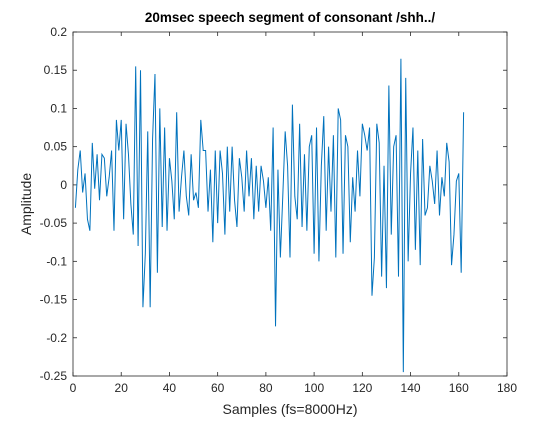 The height and width of the screenshot is (425, 560). What do you see at coordinates (170, 388) in the screenshot?
I see `x-tick-label: 40` at bounding box center [170, 388].